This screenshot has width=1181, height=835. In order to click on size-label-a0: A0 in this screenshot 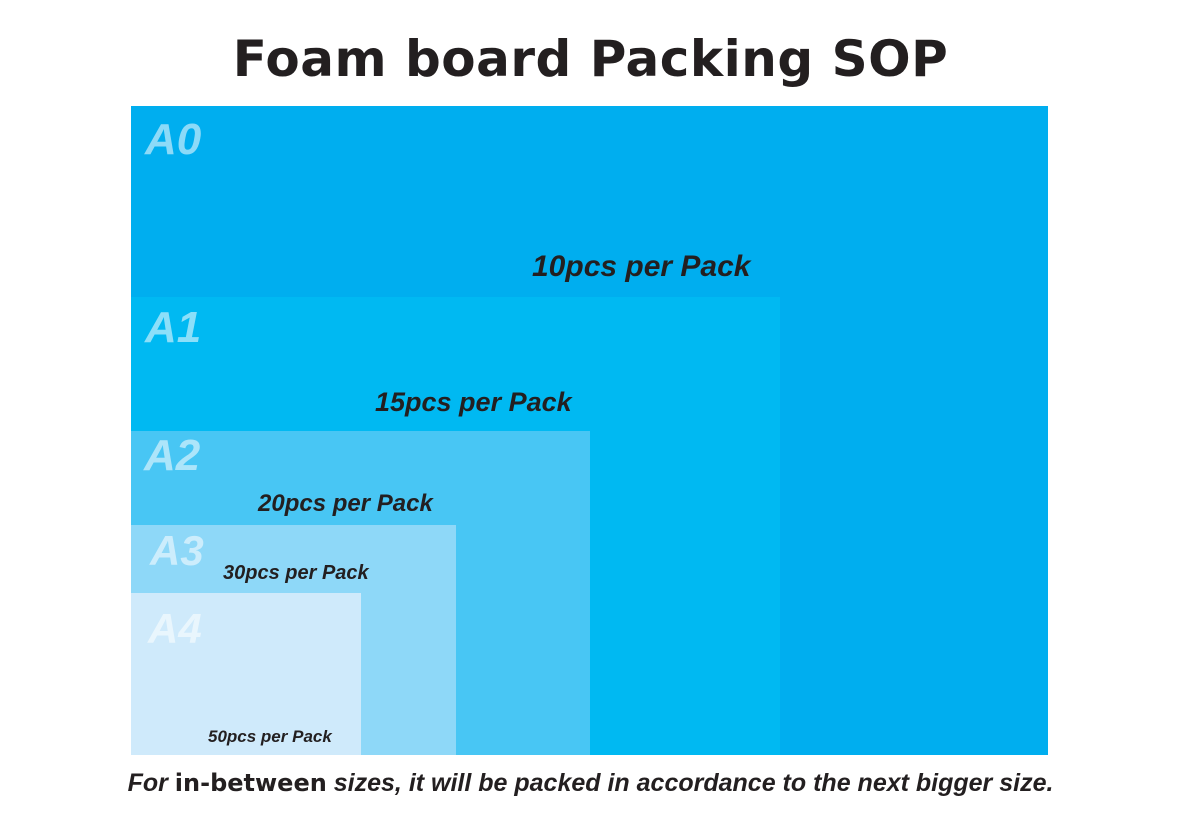, I will do `click(173, 139)`.